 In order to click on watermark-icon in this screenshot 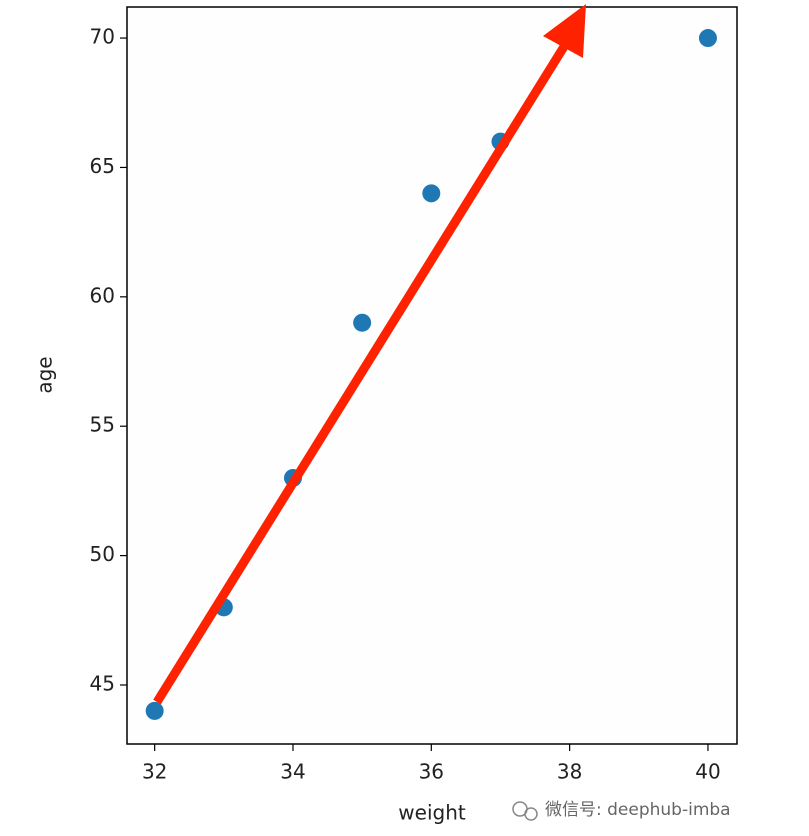, I will do `click(531, 814)`.